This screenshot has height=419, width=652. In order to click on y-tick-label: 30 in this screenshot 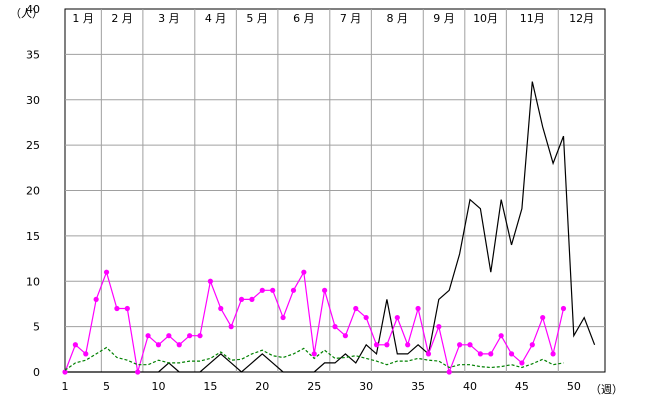, I will do `click(33, 100)`.